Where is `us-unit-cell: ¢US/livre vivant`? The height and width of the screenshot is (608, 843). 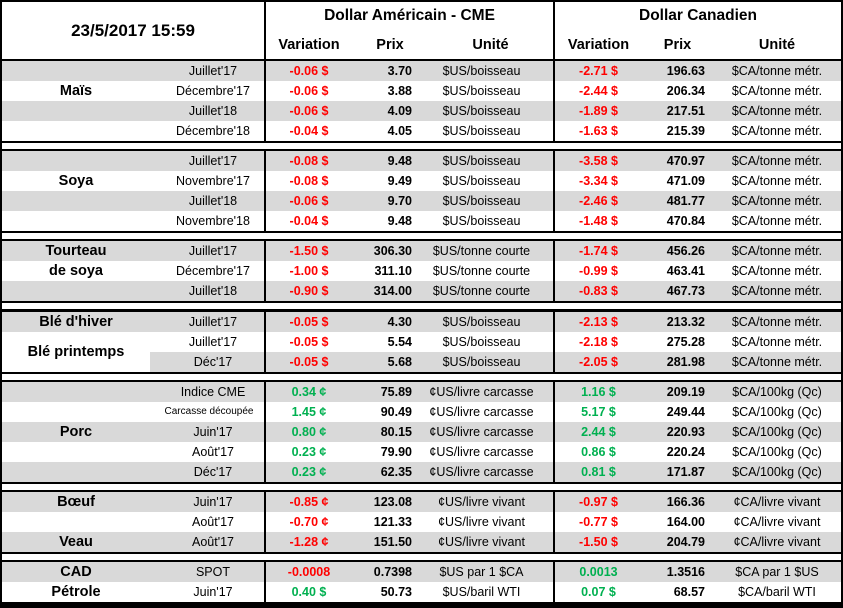
us-unit-cell: ¢US/livre vivant is located at coordinates (490, 542).